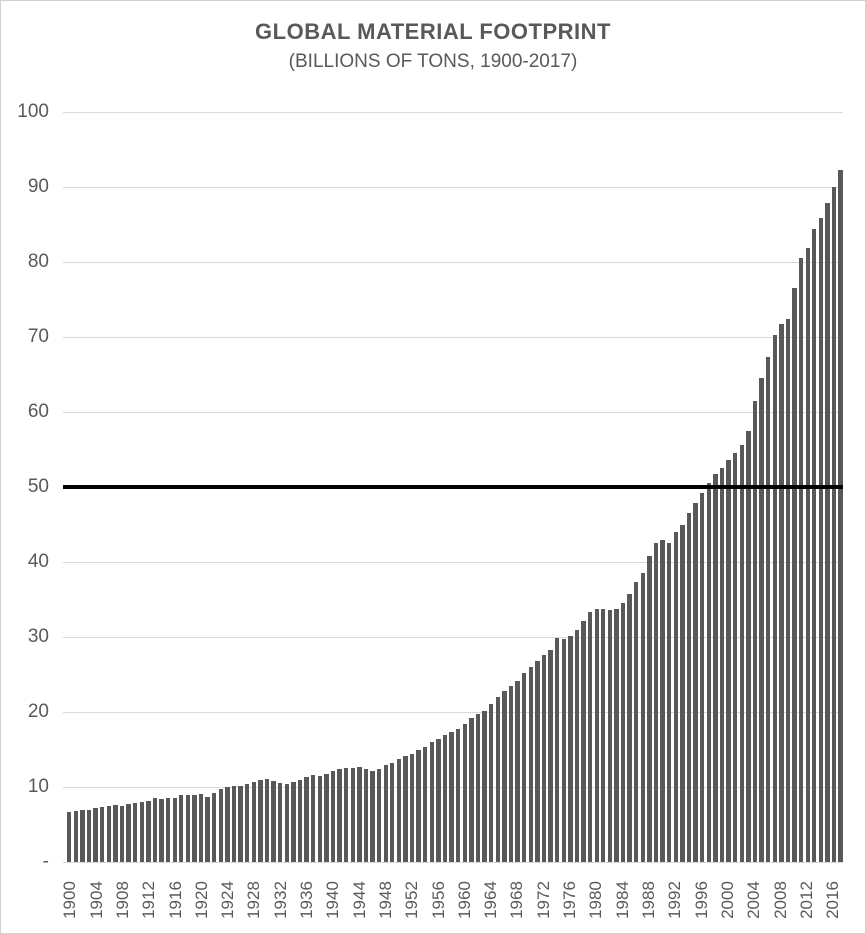 The height and width of the screenshot is (934, 866). I want to click on bar-1977, so click(577, 745).